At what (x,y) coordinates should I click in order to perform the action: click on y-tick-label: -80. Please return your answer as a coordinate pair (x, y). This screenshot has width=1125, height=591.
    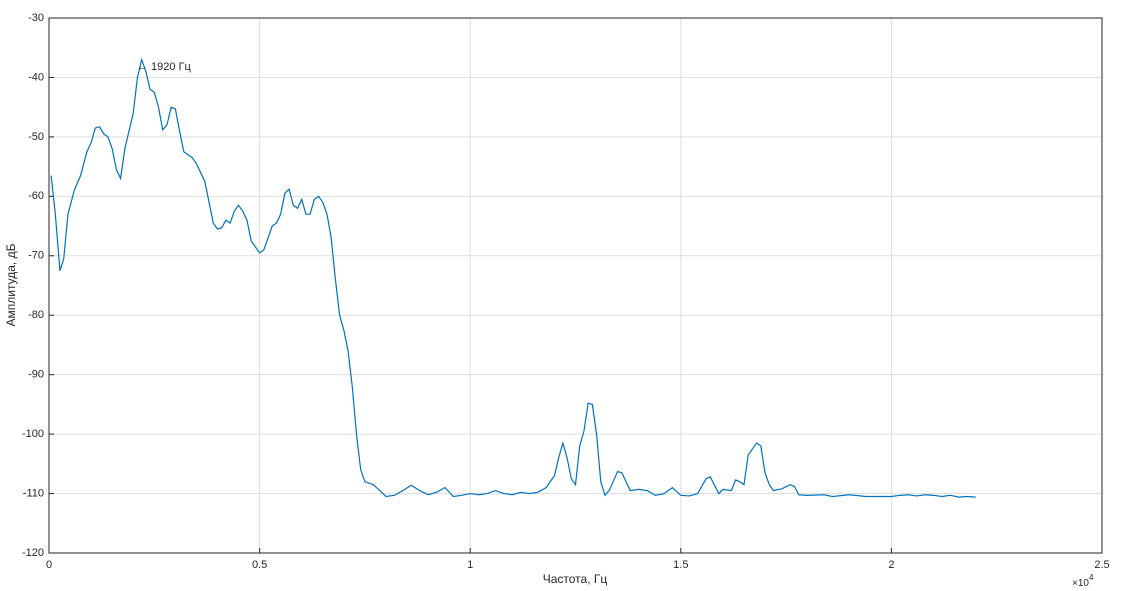
    Looking at the image, I should click on (36, 315).